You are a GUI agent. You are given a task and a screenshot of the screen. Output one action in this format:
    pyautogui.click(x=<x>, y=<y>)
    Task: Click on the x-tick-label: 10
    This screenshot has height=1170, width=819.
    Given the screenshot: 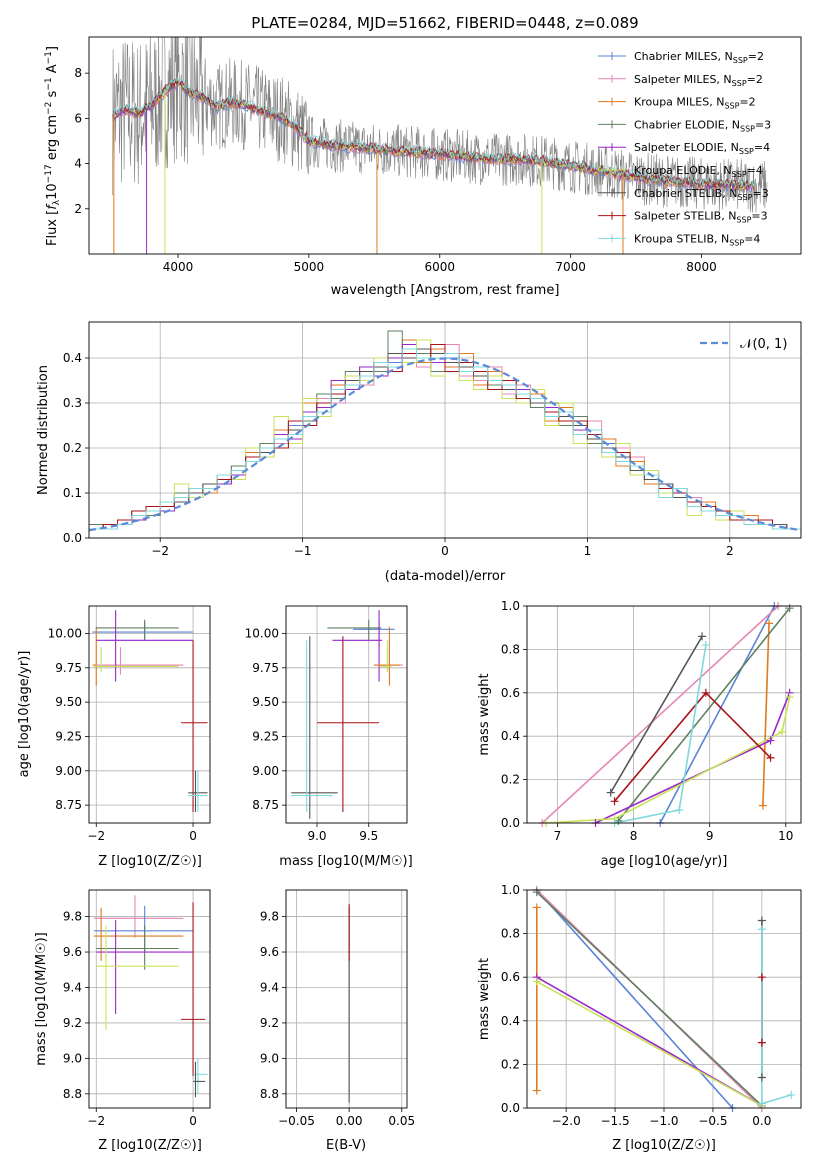 What is the action you would take?
    pyautogui.click(x=785, y=836)
    